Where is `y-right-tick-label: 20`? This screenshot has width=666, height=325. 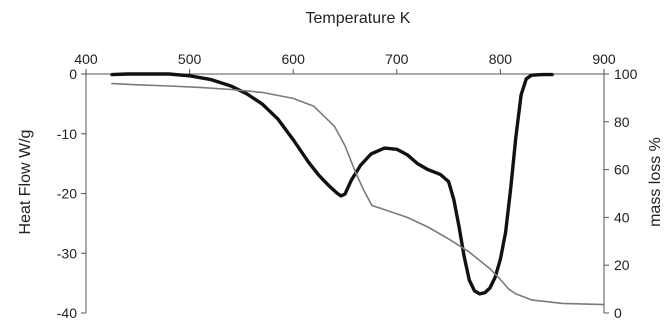 y-right-tick-label: 20 is located at coordinates (622, 265).